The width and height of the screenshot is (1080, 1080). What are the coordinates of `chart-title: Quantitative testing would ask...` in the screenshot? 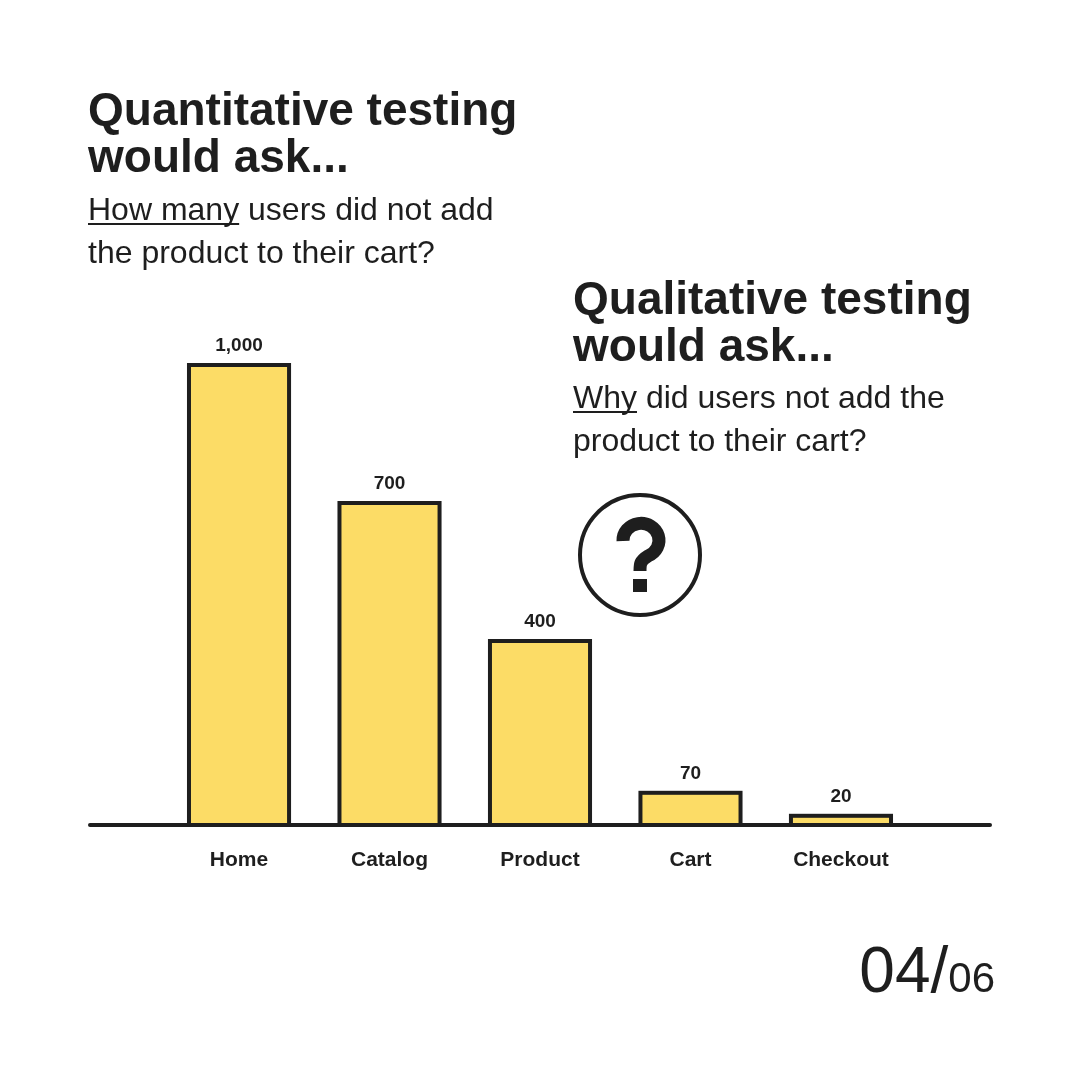 It's located at (302, 132).